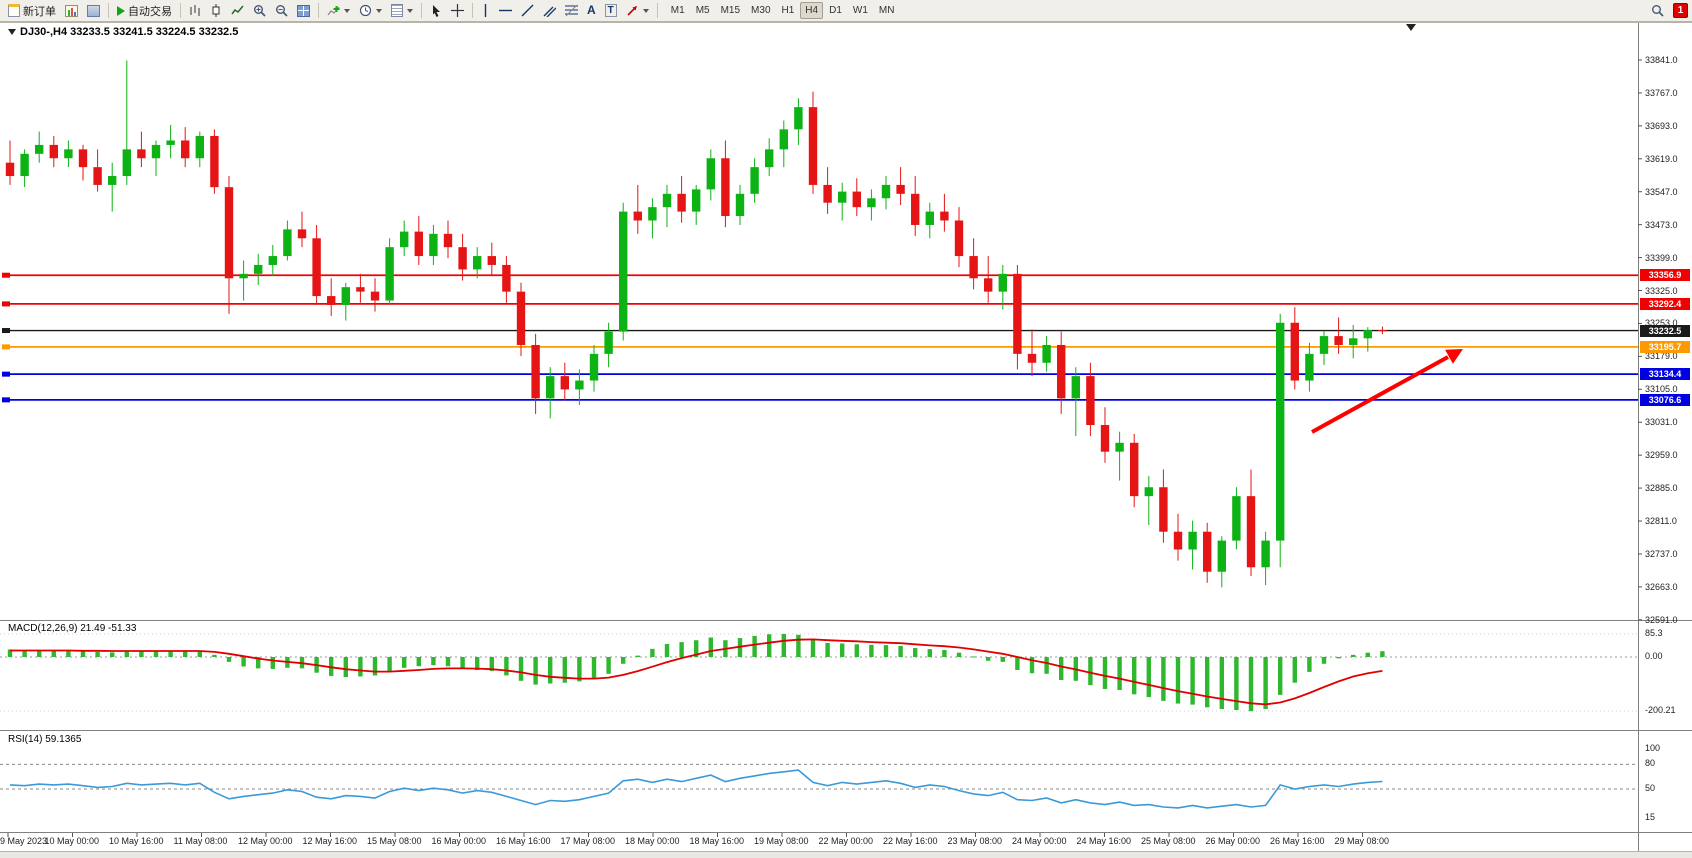 The image size is (1692, 858). I want to click on search-icon, so click(1658, 11).